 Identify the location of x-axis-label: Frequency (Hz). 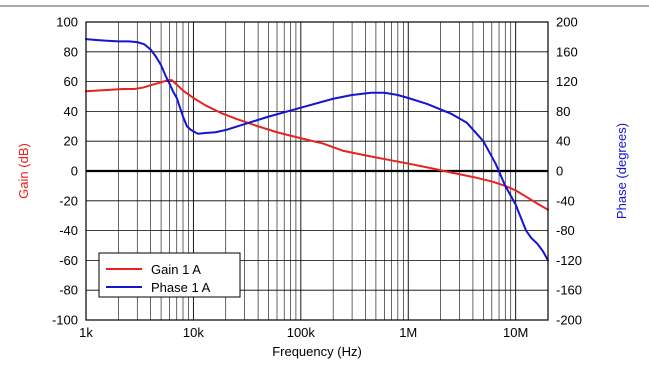
(317, 351).